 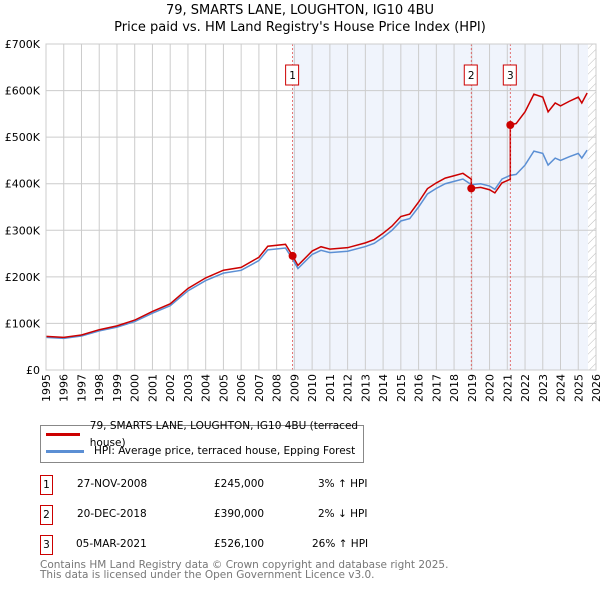 I want to click on sale-row-2: 2 20-DEC-2018 £390,000 2% ↓ HPI, so click(x=240, y=515).